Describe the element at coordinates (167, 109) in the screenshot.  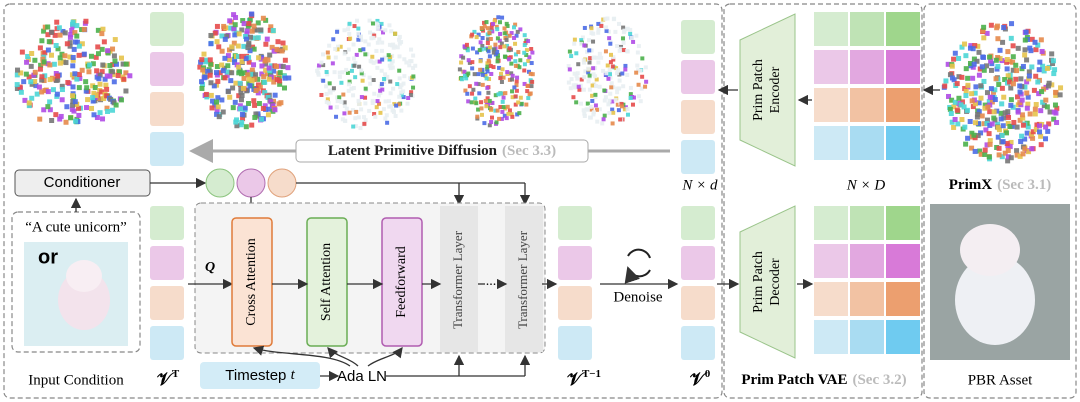
I see `token` at that location.